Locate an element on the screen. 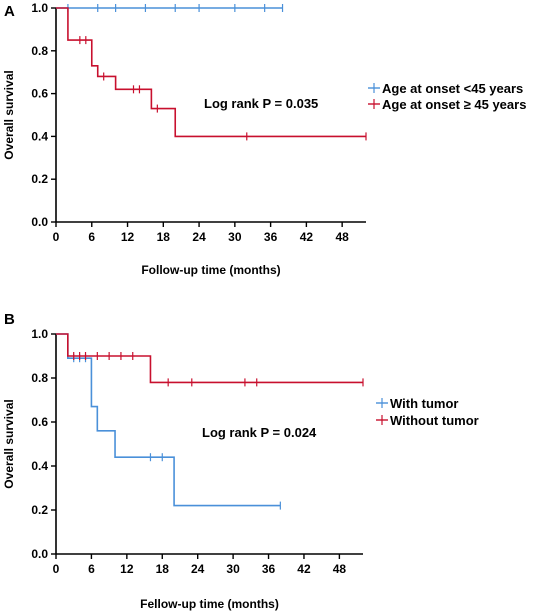 The height and width of the screenshot is (614, 536). log-rank-annotation: Log rank P = 0.024 is located at coordinates (259, 432).